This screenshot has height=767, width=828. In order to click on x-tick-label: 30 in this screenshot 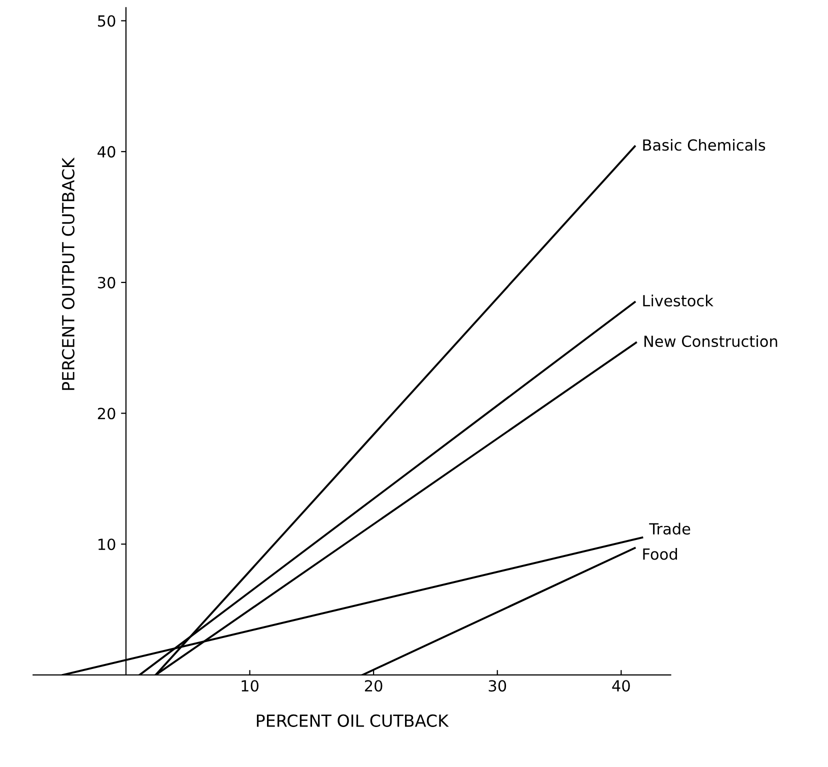, I will do `click(497, 686)`.